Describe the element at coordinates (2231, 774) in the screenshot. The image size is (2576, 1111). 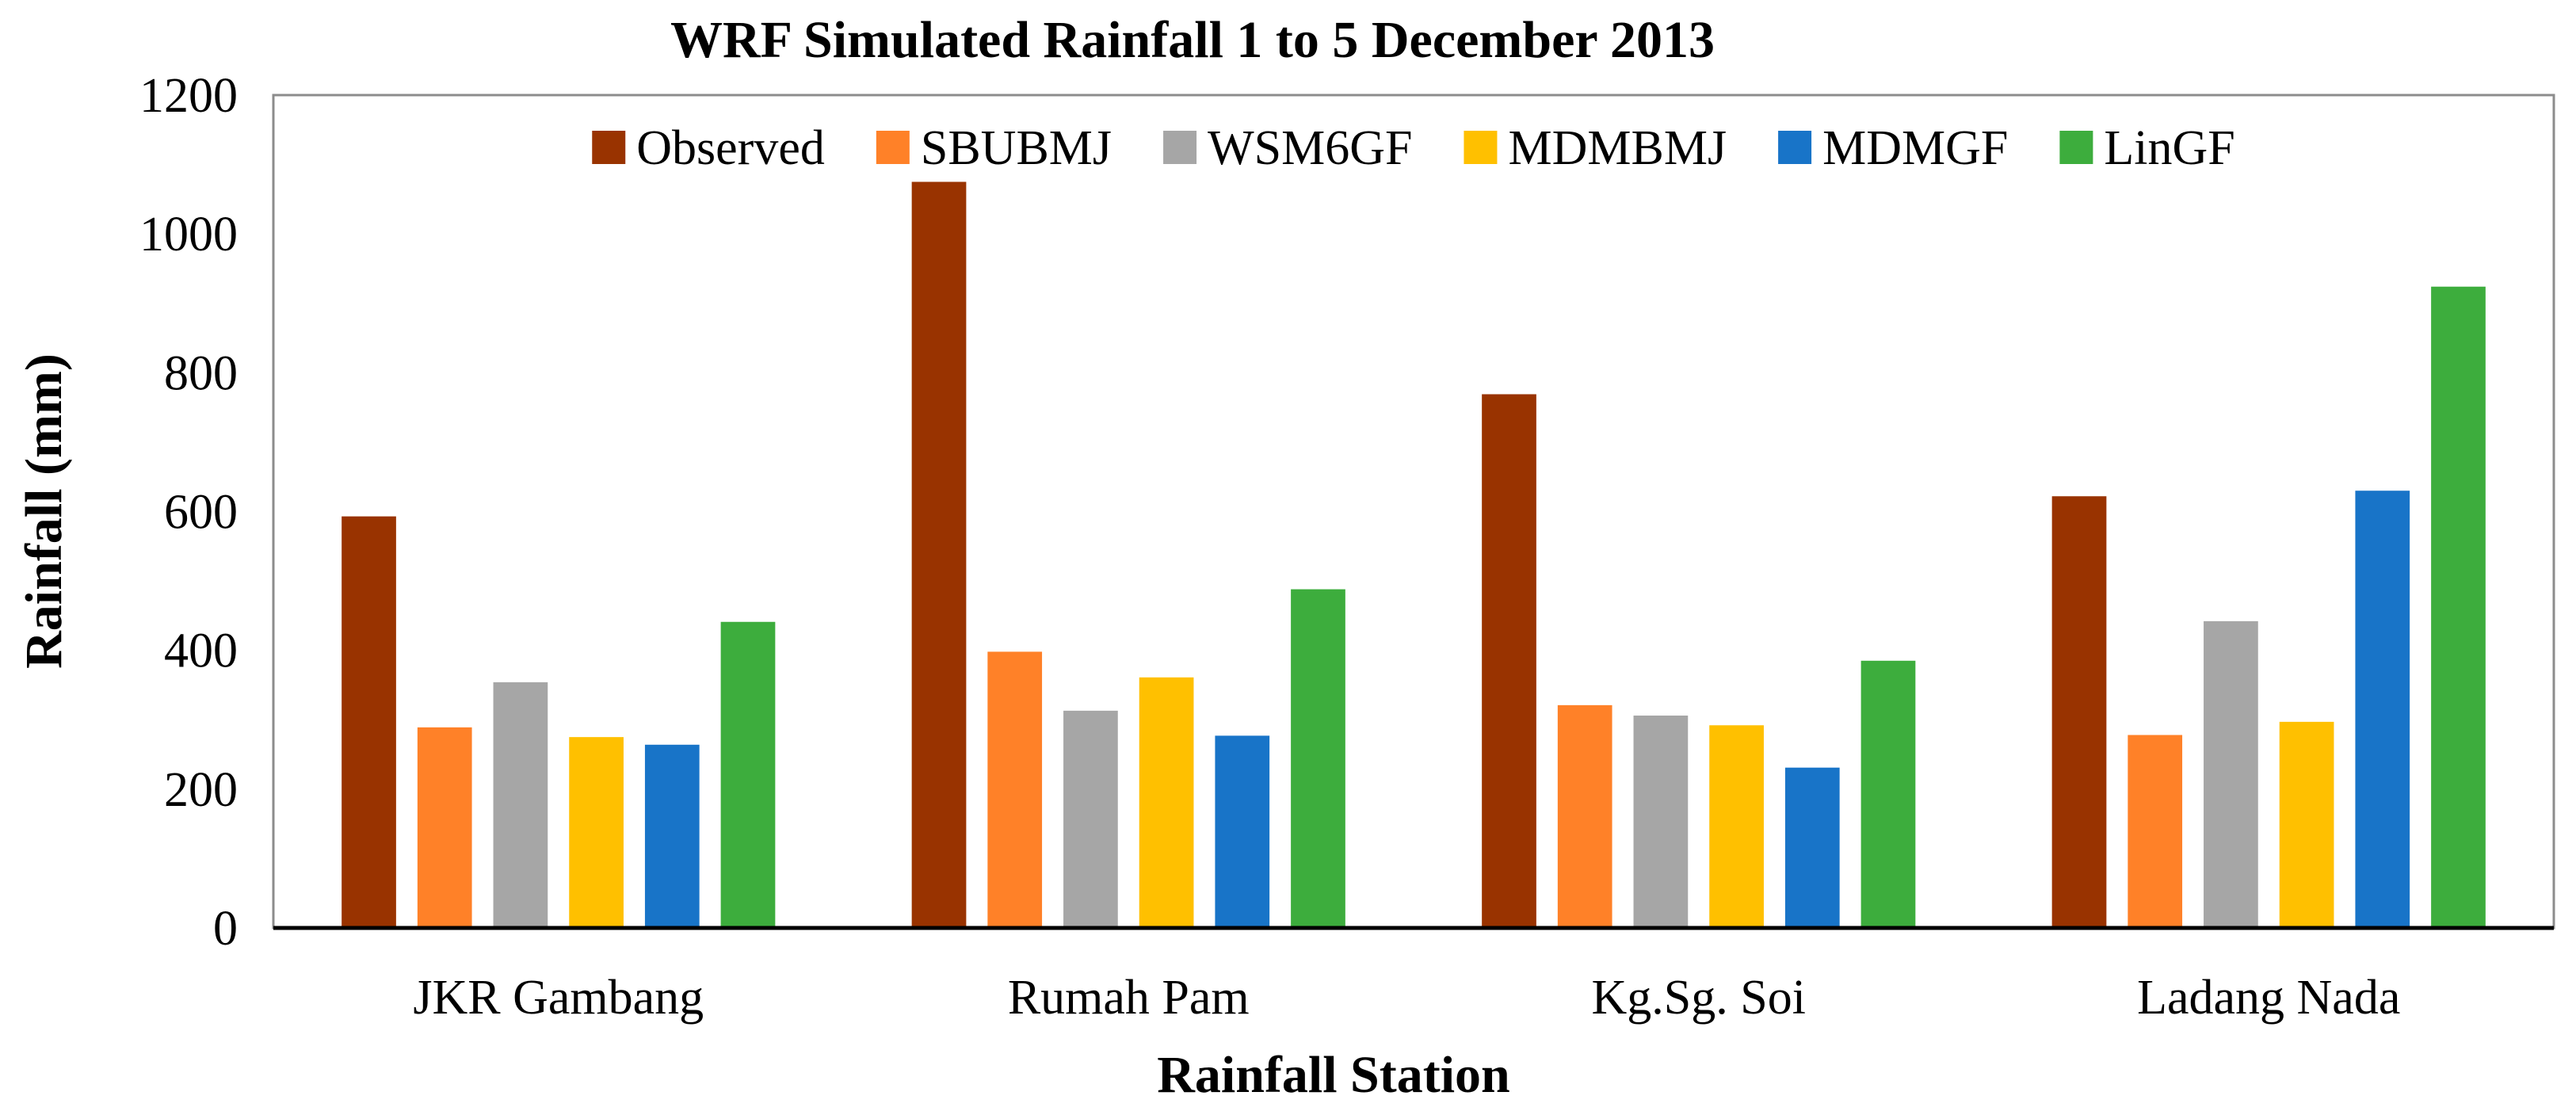
I see `bar-ladang-nada-wsm6gf` at that location.